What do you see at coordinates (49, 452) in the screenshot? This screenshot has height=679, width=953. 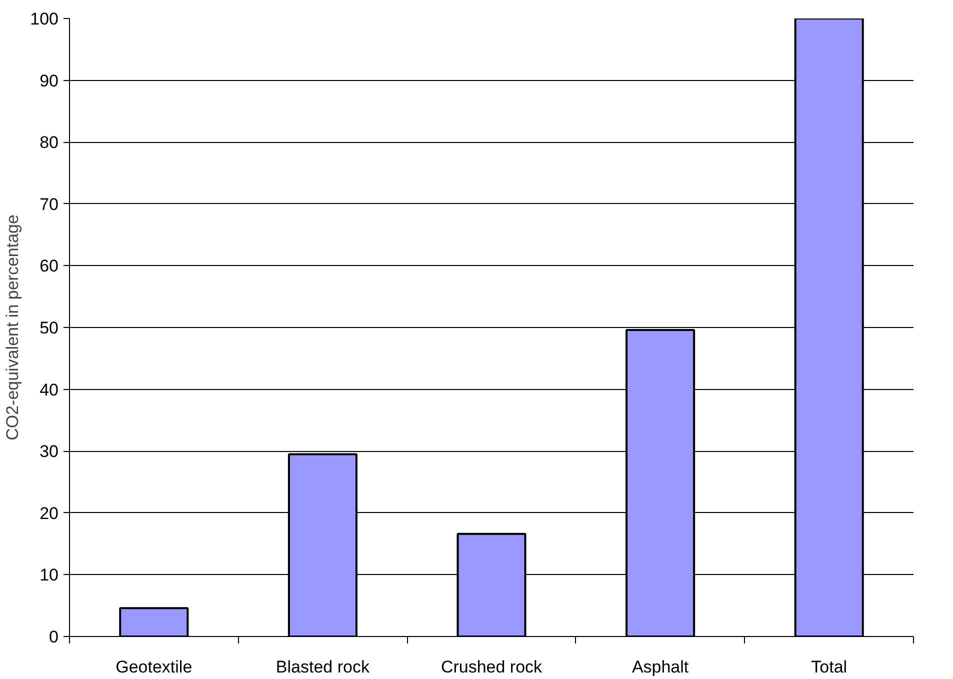 I see `y-tick-label: 30` at bounding box center [49, 452].